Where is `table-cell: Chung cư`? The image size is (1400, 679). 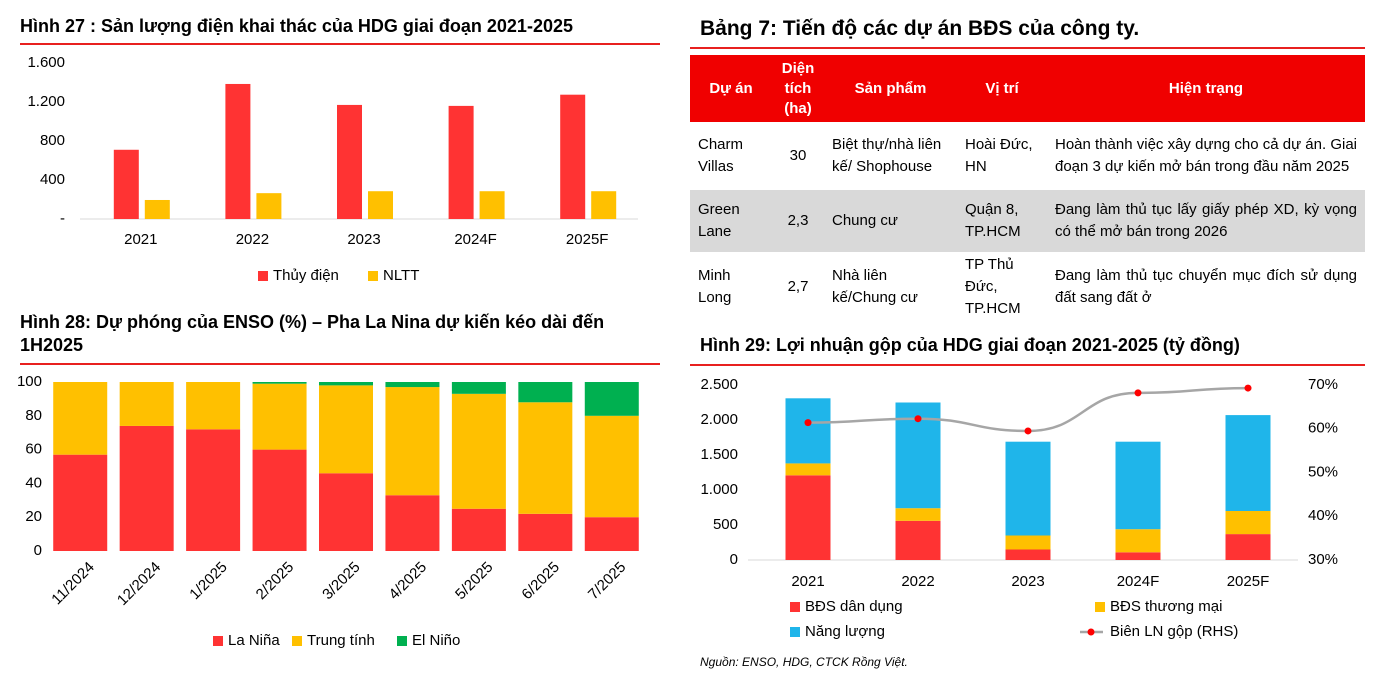 table-cell: Chung cư is located at coordinates (890, 221).